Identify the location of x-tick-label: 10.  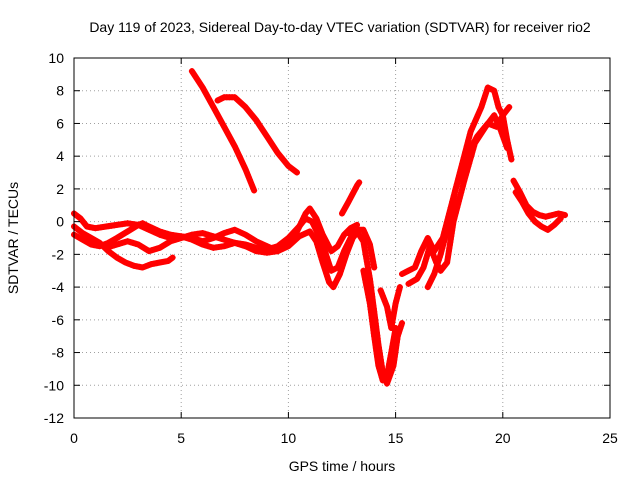
(289, 438).